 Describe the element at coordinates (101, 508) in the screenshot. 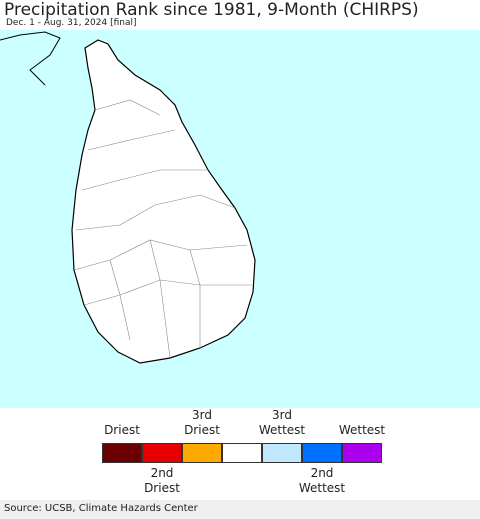

I see `source: Source: UCSB, Climate Hazards Center` at that location.